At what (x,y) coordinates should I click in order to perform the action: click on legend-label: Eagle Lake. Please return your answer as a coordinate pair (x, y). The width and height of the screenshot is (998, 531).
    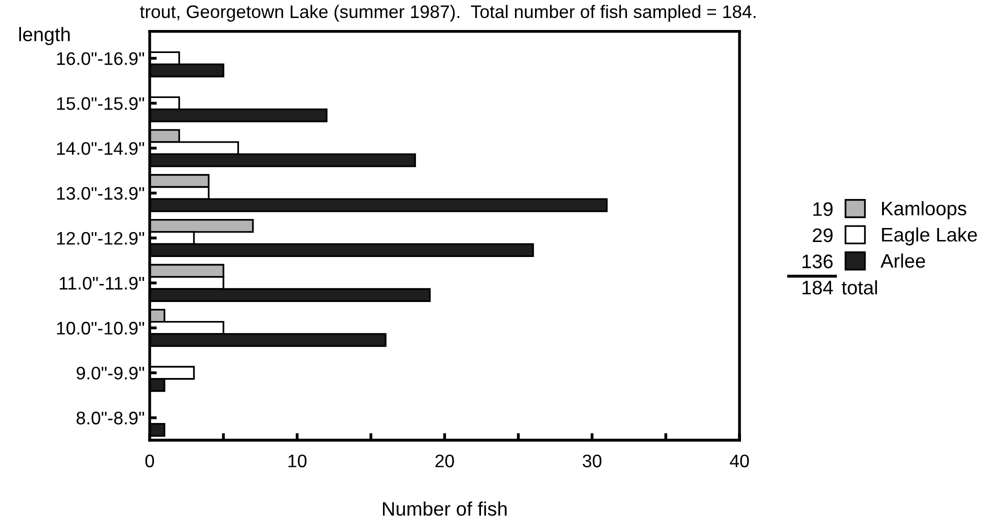
    Looking at the image, I should click on (929, 236).